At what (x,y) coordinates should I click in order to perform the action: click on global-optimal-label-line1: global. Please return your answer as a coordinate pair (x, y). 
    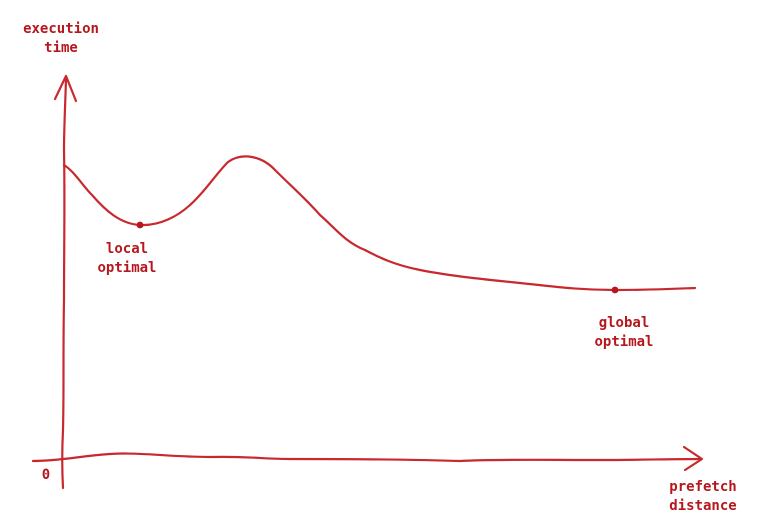
    Looking at the image, I should click on (624, 323).